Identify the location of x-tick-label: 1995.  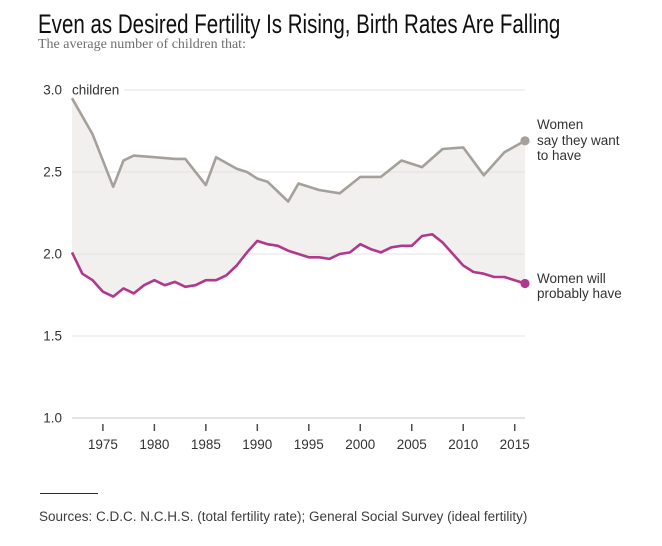
(309, 444).